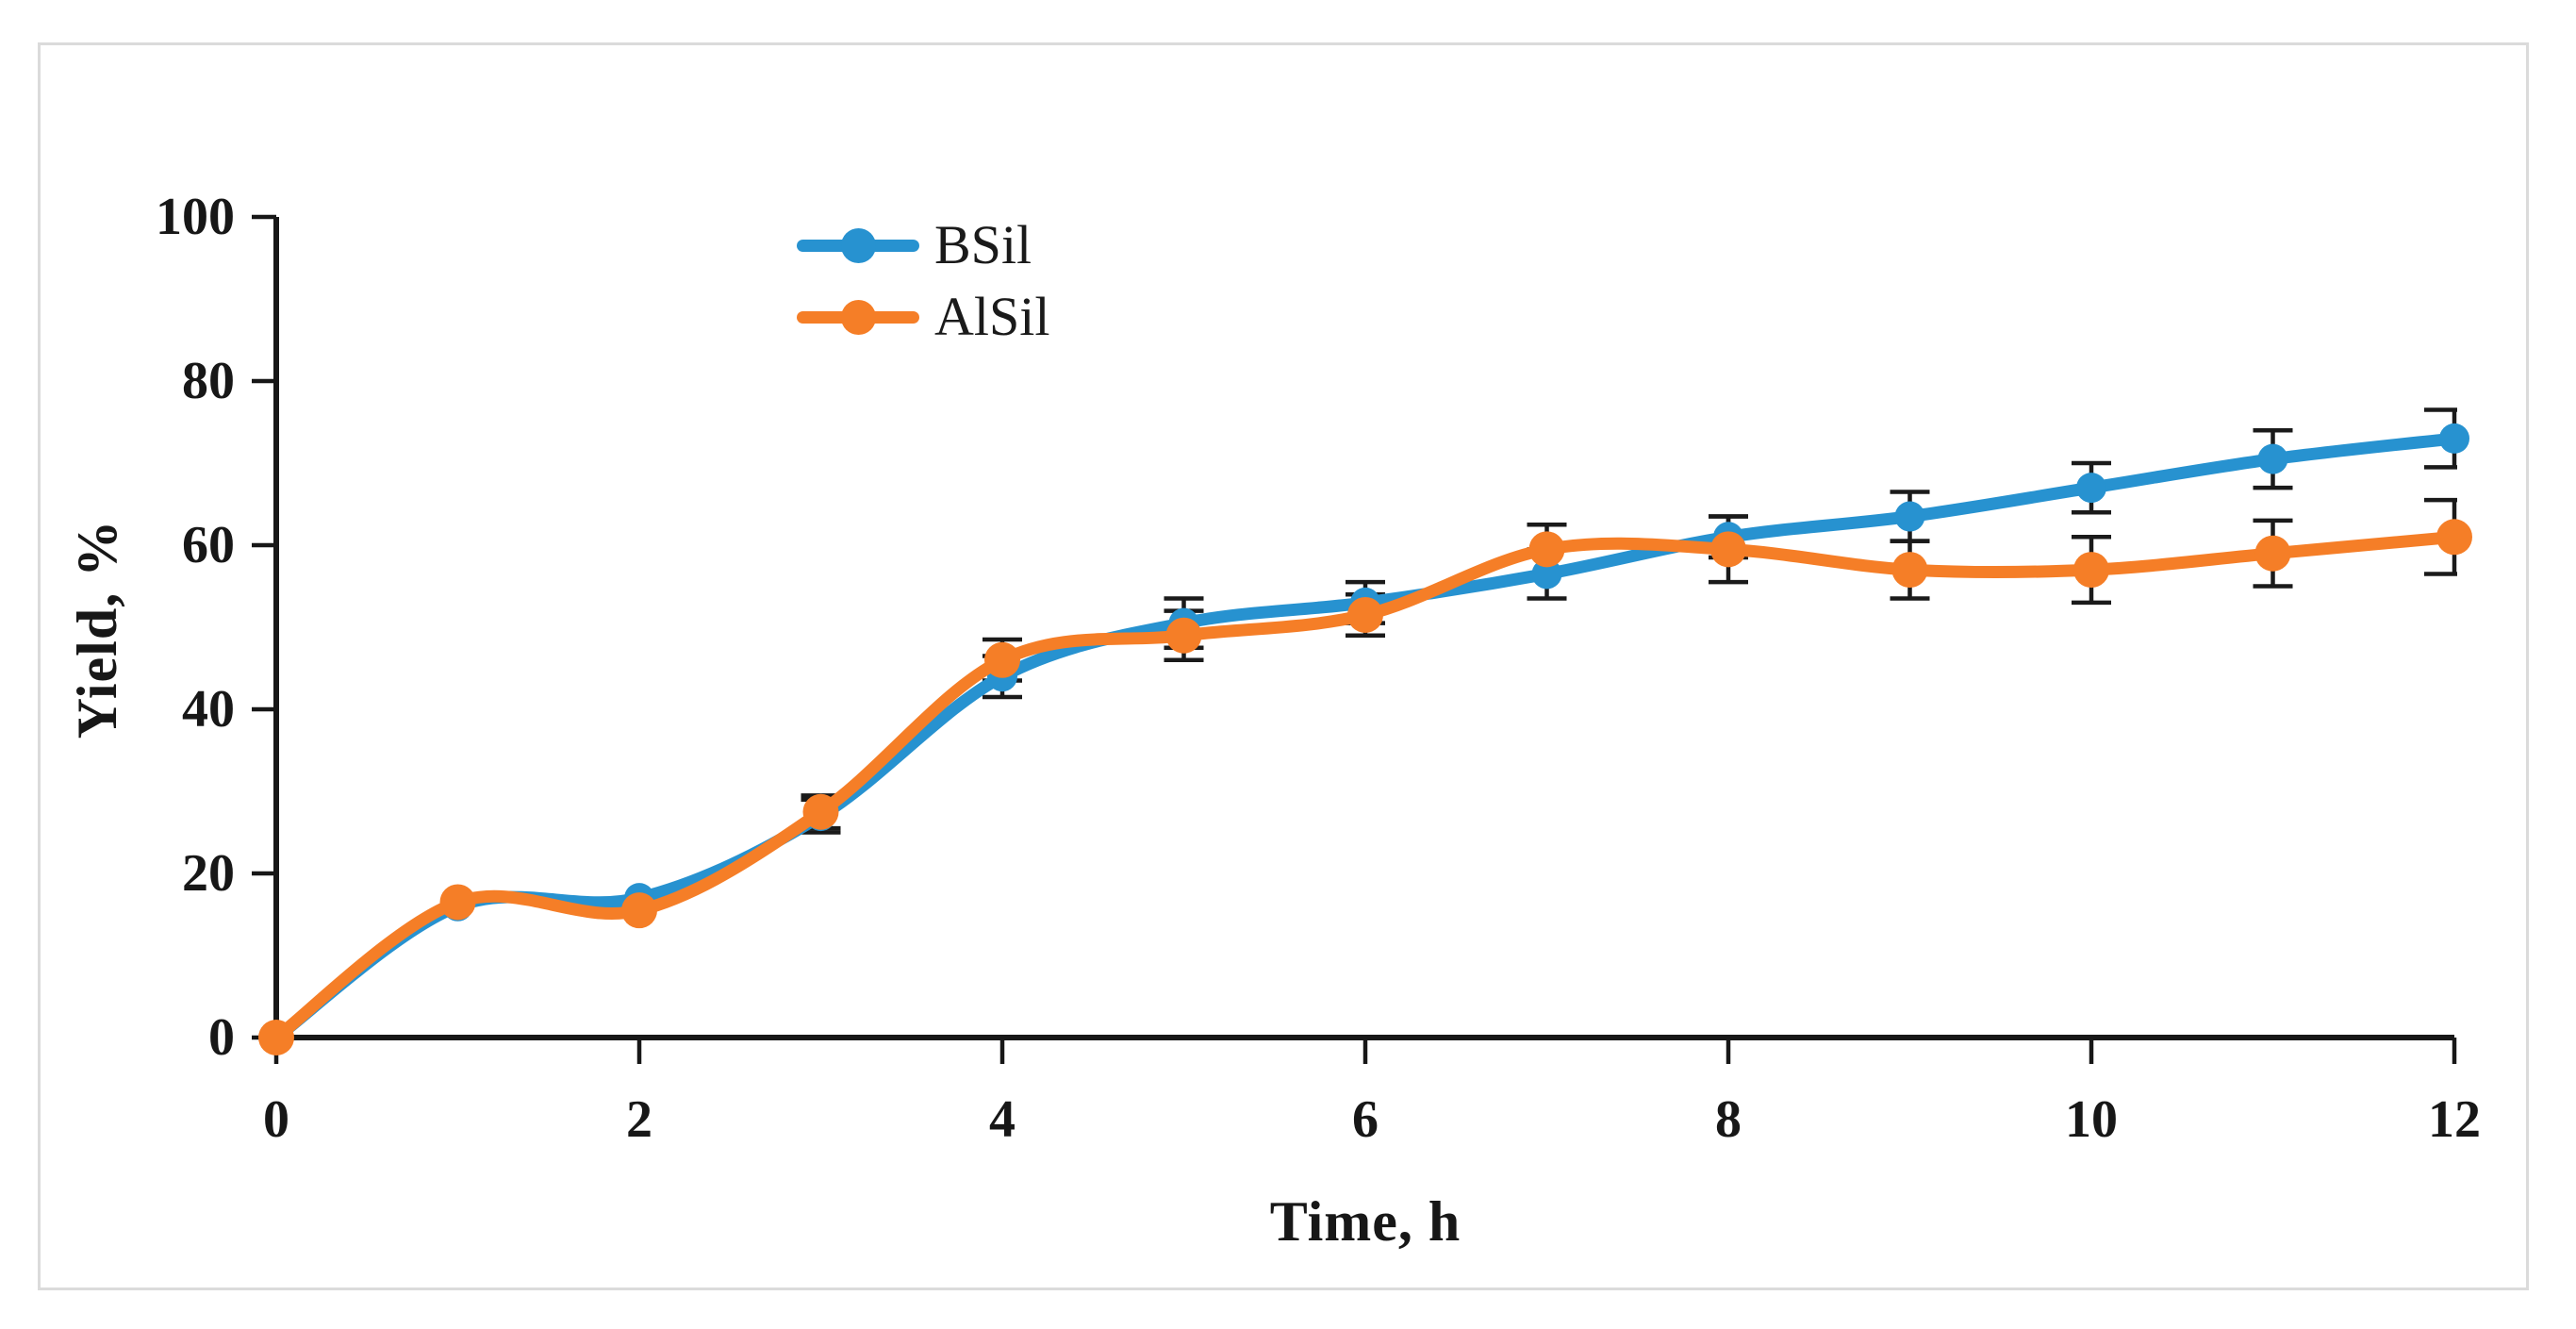  Describe the element at coordinates (208, 545) in the screenshot. I see `y-tick-label: 60` at that location.